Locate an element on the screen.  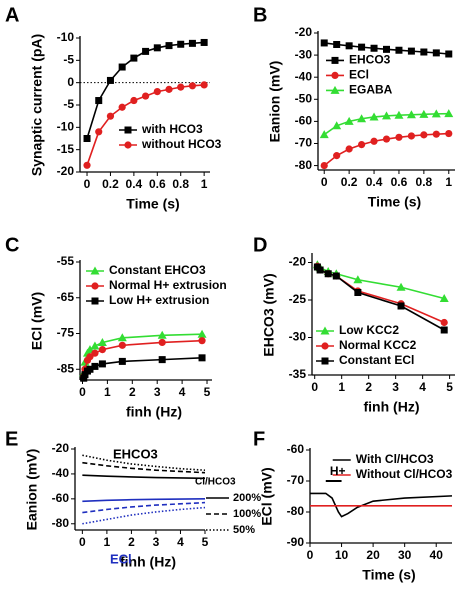
x-tick-label: 30 is located at coordinates (405, 555).